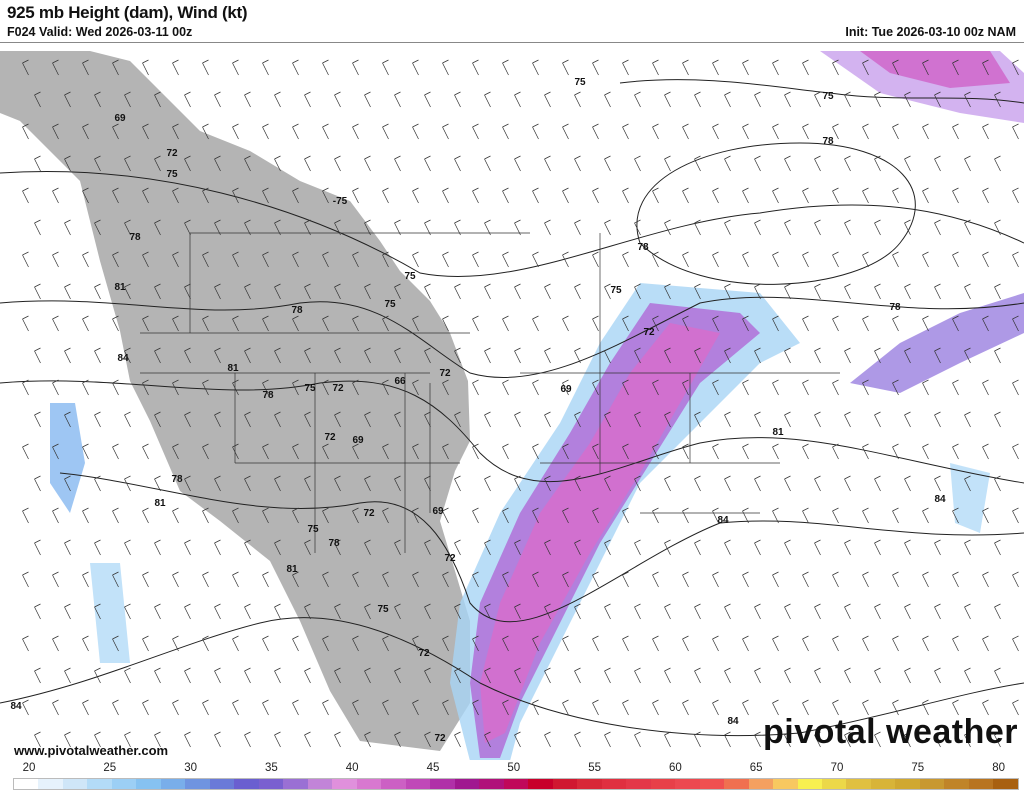 This screenshot has height=791, width=1024. What do you see at coordinates (940, 499) in the screenshot?
I see `contour-label: 84` at bounding box center [940, 499].